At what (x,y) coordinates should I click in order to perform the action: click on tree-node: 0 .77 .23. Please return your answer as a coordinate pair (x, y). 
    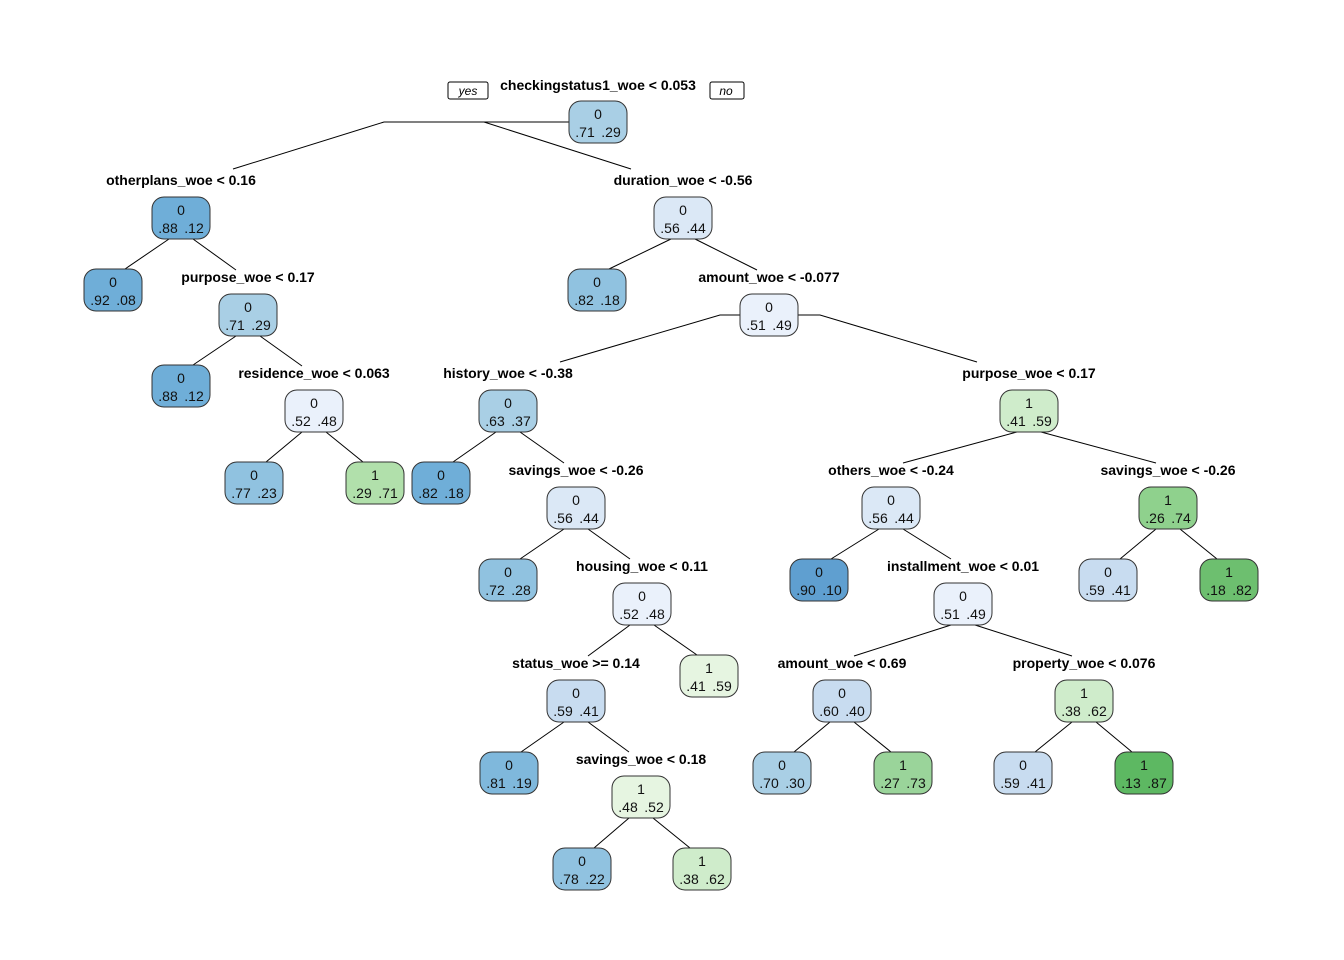
    Looking at the image, I should click on (254, 483).